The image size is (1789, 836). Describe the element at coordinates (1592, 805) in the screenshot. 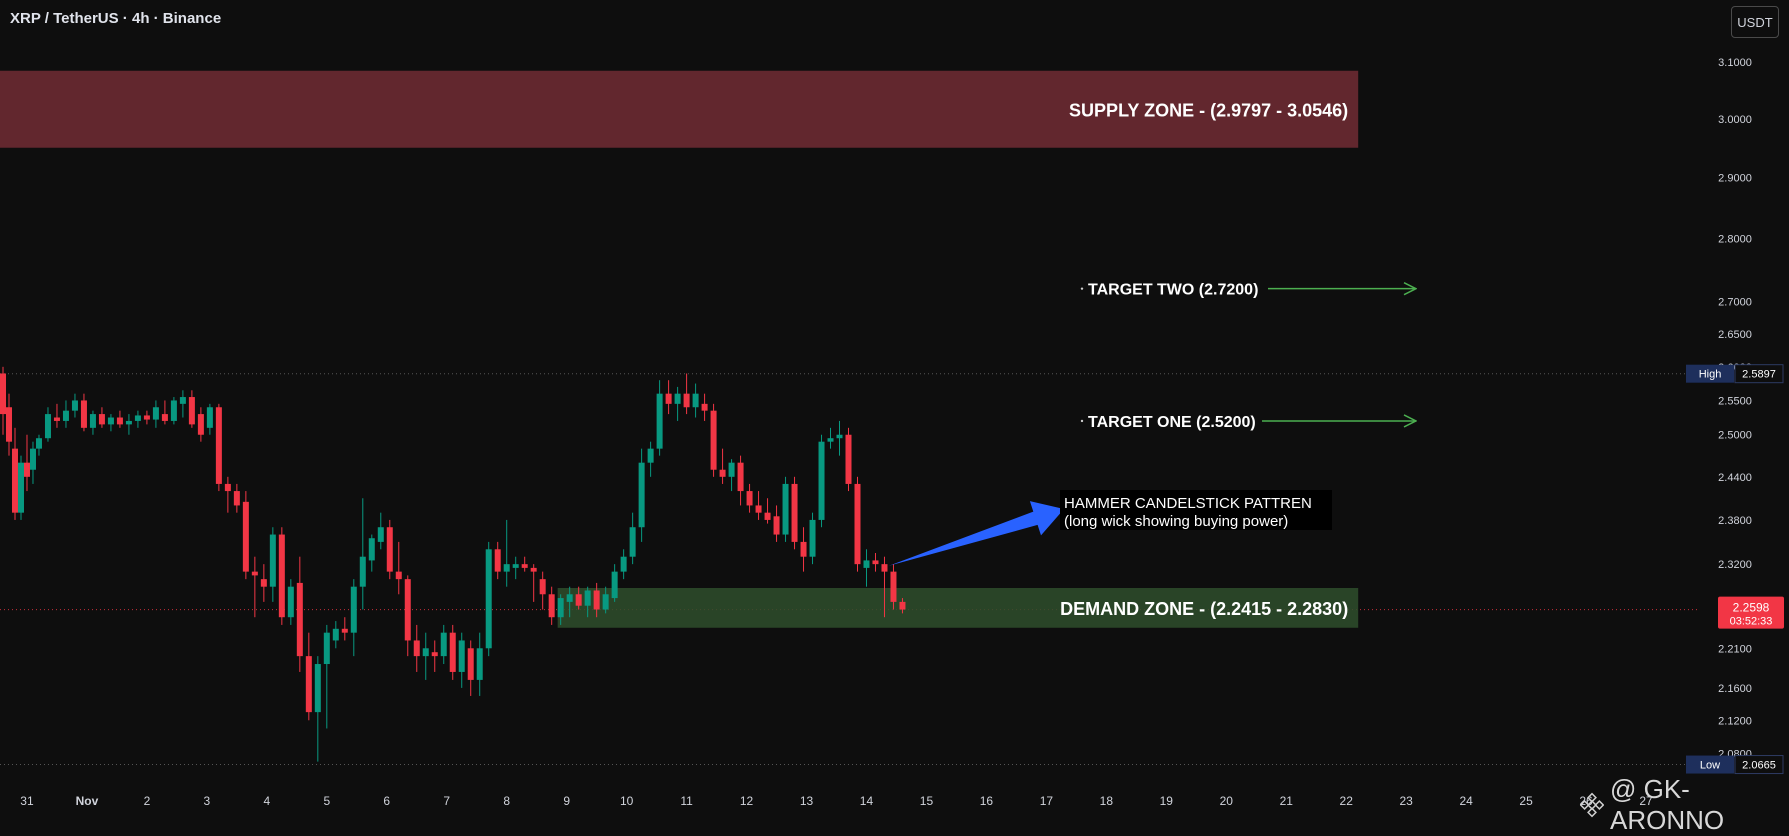

I see `binance-logo-icon` at that location.